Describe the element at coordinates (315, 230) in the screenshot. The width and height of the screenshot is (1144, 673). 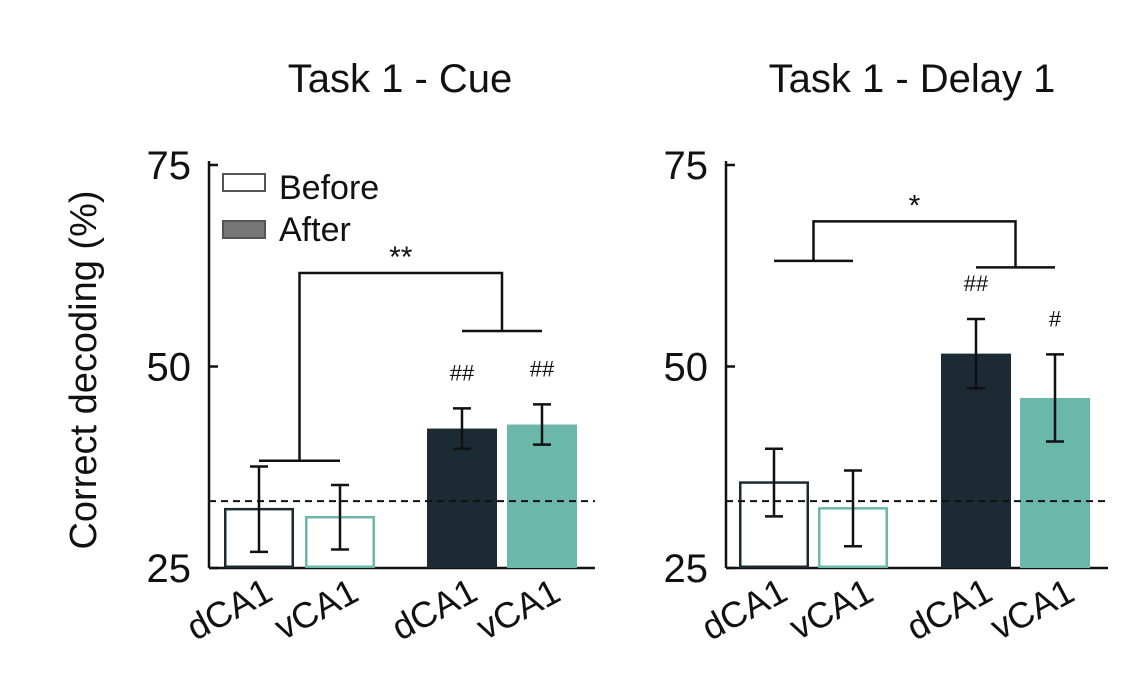
I see `legend-after-label: After` at that location.